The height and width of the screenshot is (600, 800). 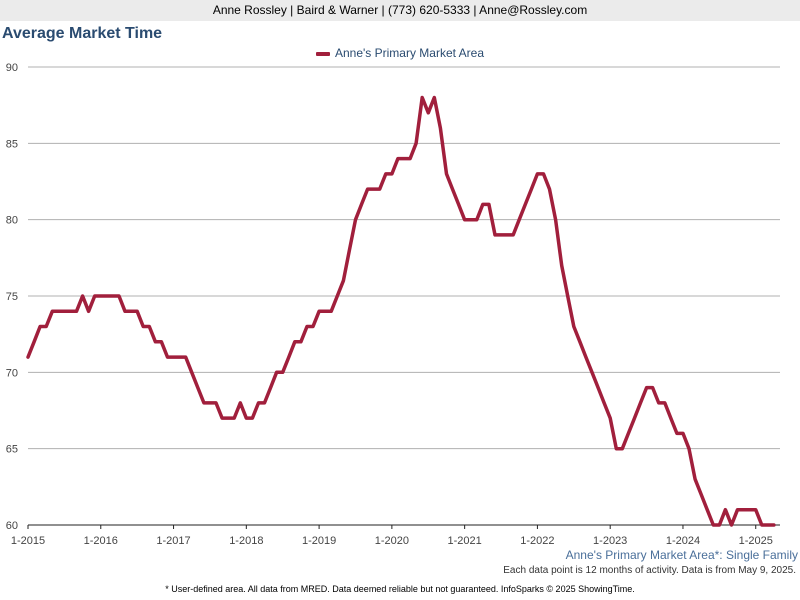 I want to click on chart-title: Average Market Time, so click(x=82, y=33).